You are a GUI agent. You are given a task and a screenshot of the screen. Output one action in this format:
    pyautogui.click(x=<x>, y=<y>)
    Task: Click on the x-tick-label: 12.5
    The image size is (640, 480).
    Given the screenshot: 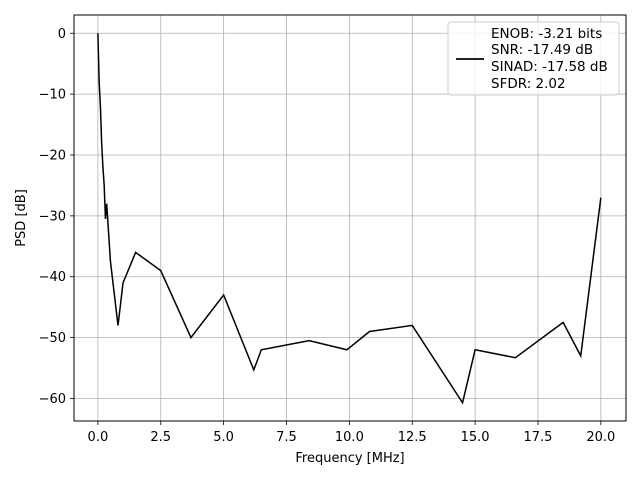 What is the action you would take?
    pyautogui.click(x=412, y=437)
    